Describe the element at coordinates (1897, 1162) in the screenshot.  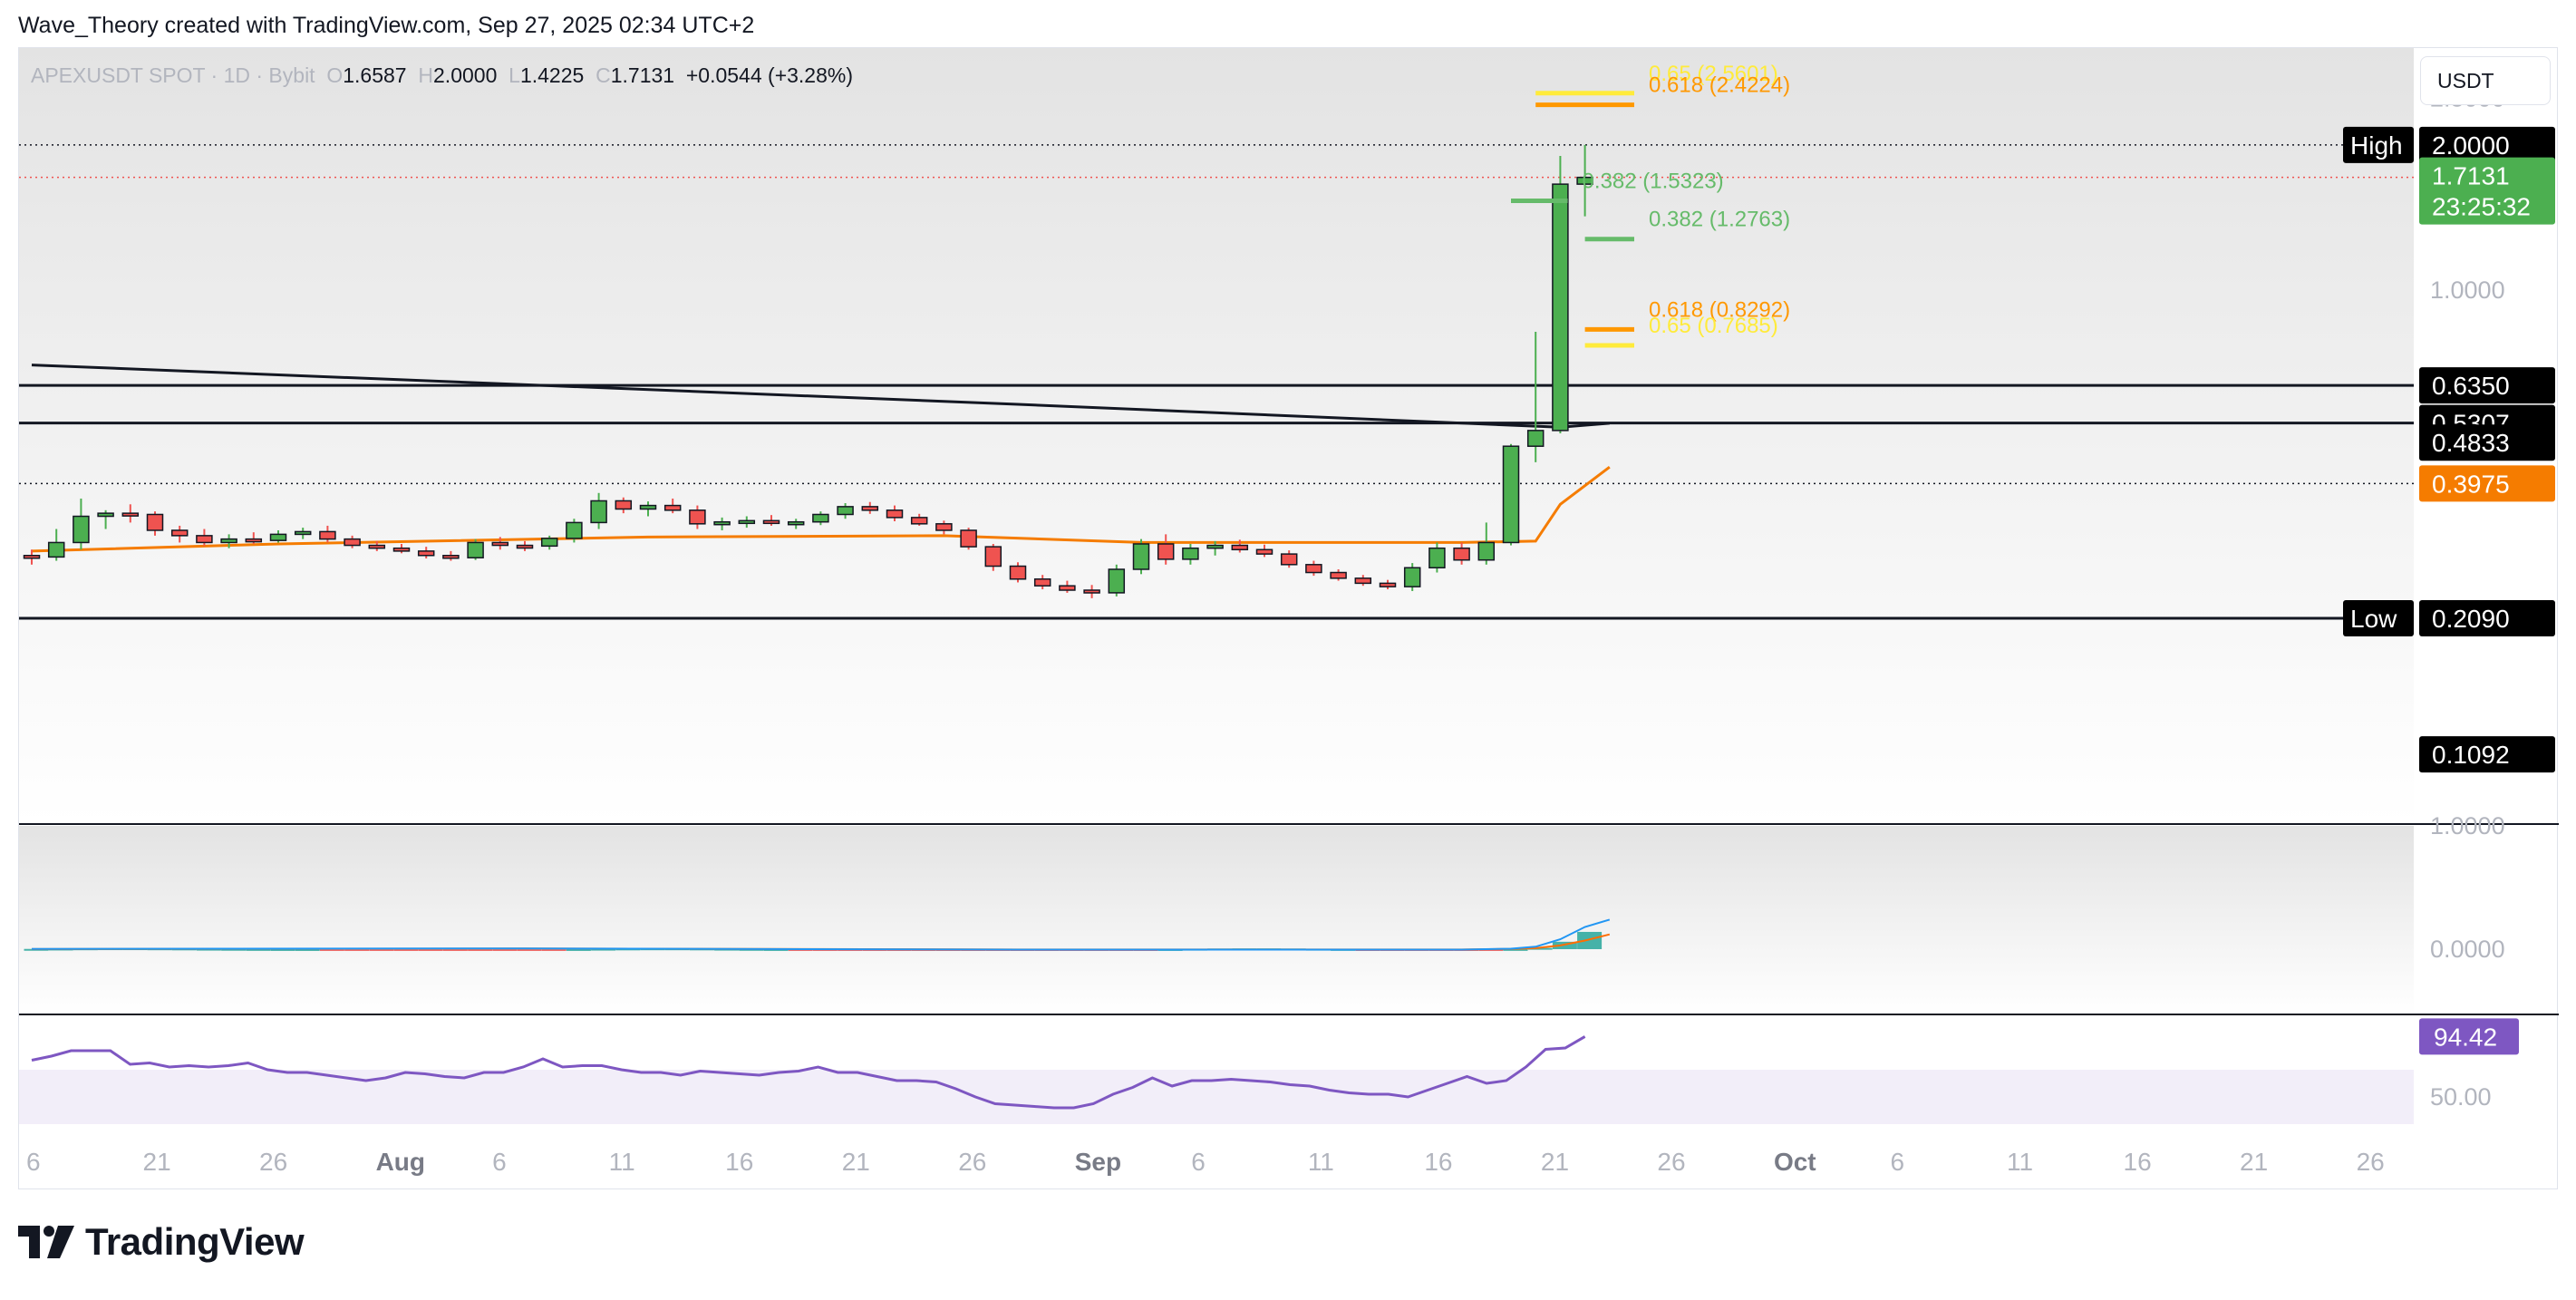
I see `time-axis-tick: 6` at that location.